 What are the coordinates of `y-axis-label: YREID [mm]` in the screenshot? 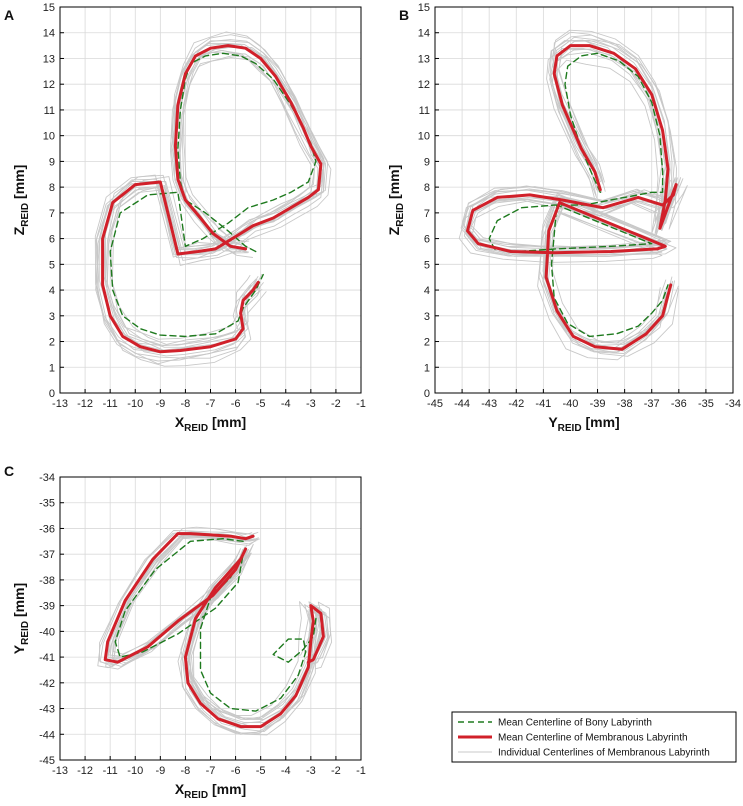 It's located at (21, 618).